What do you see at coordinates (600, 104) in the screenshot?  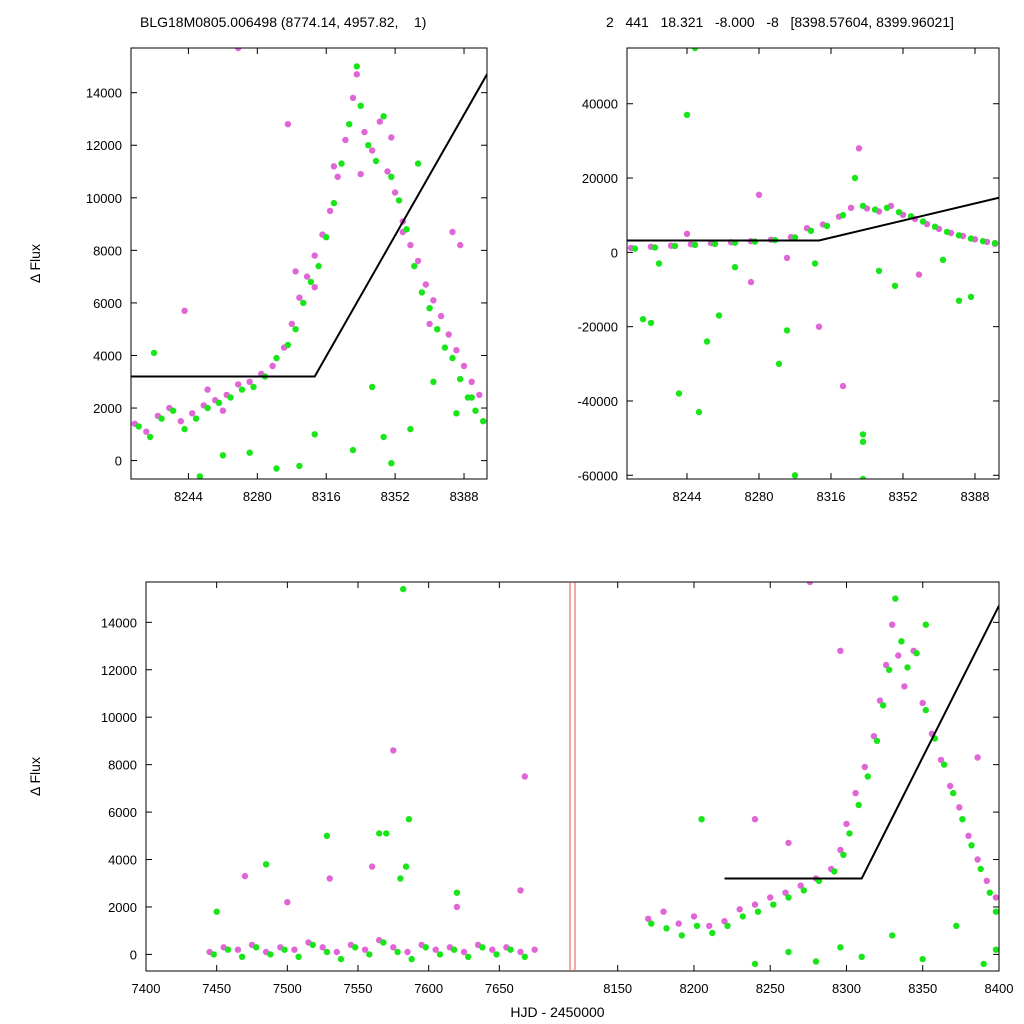 I see `y-tick-label: 40000` at bounding box center [600, 104].